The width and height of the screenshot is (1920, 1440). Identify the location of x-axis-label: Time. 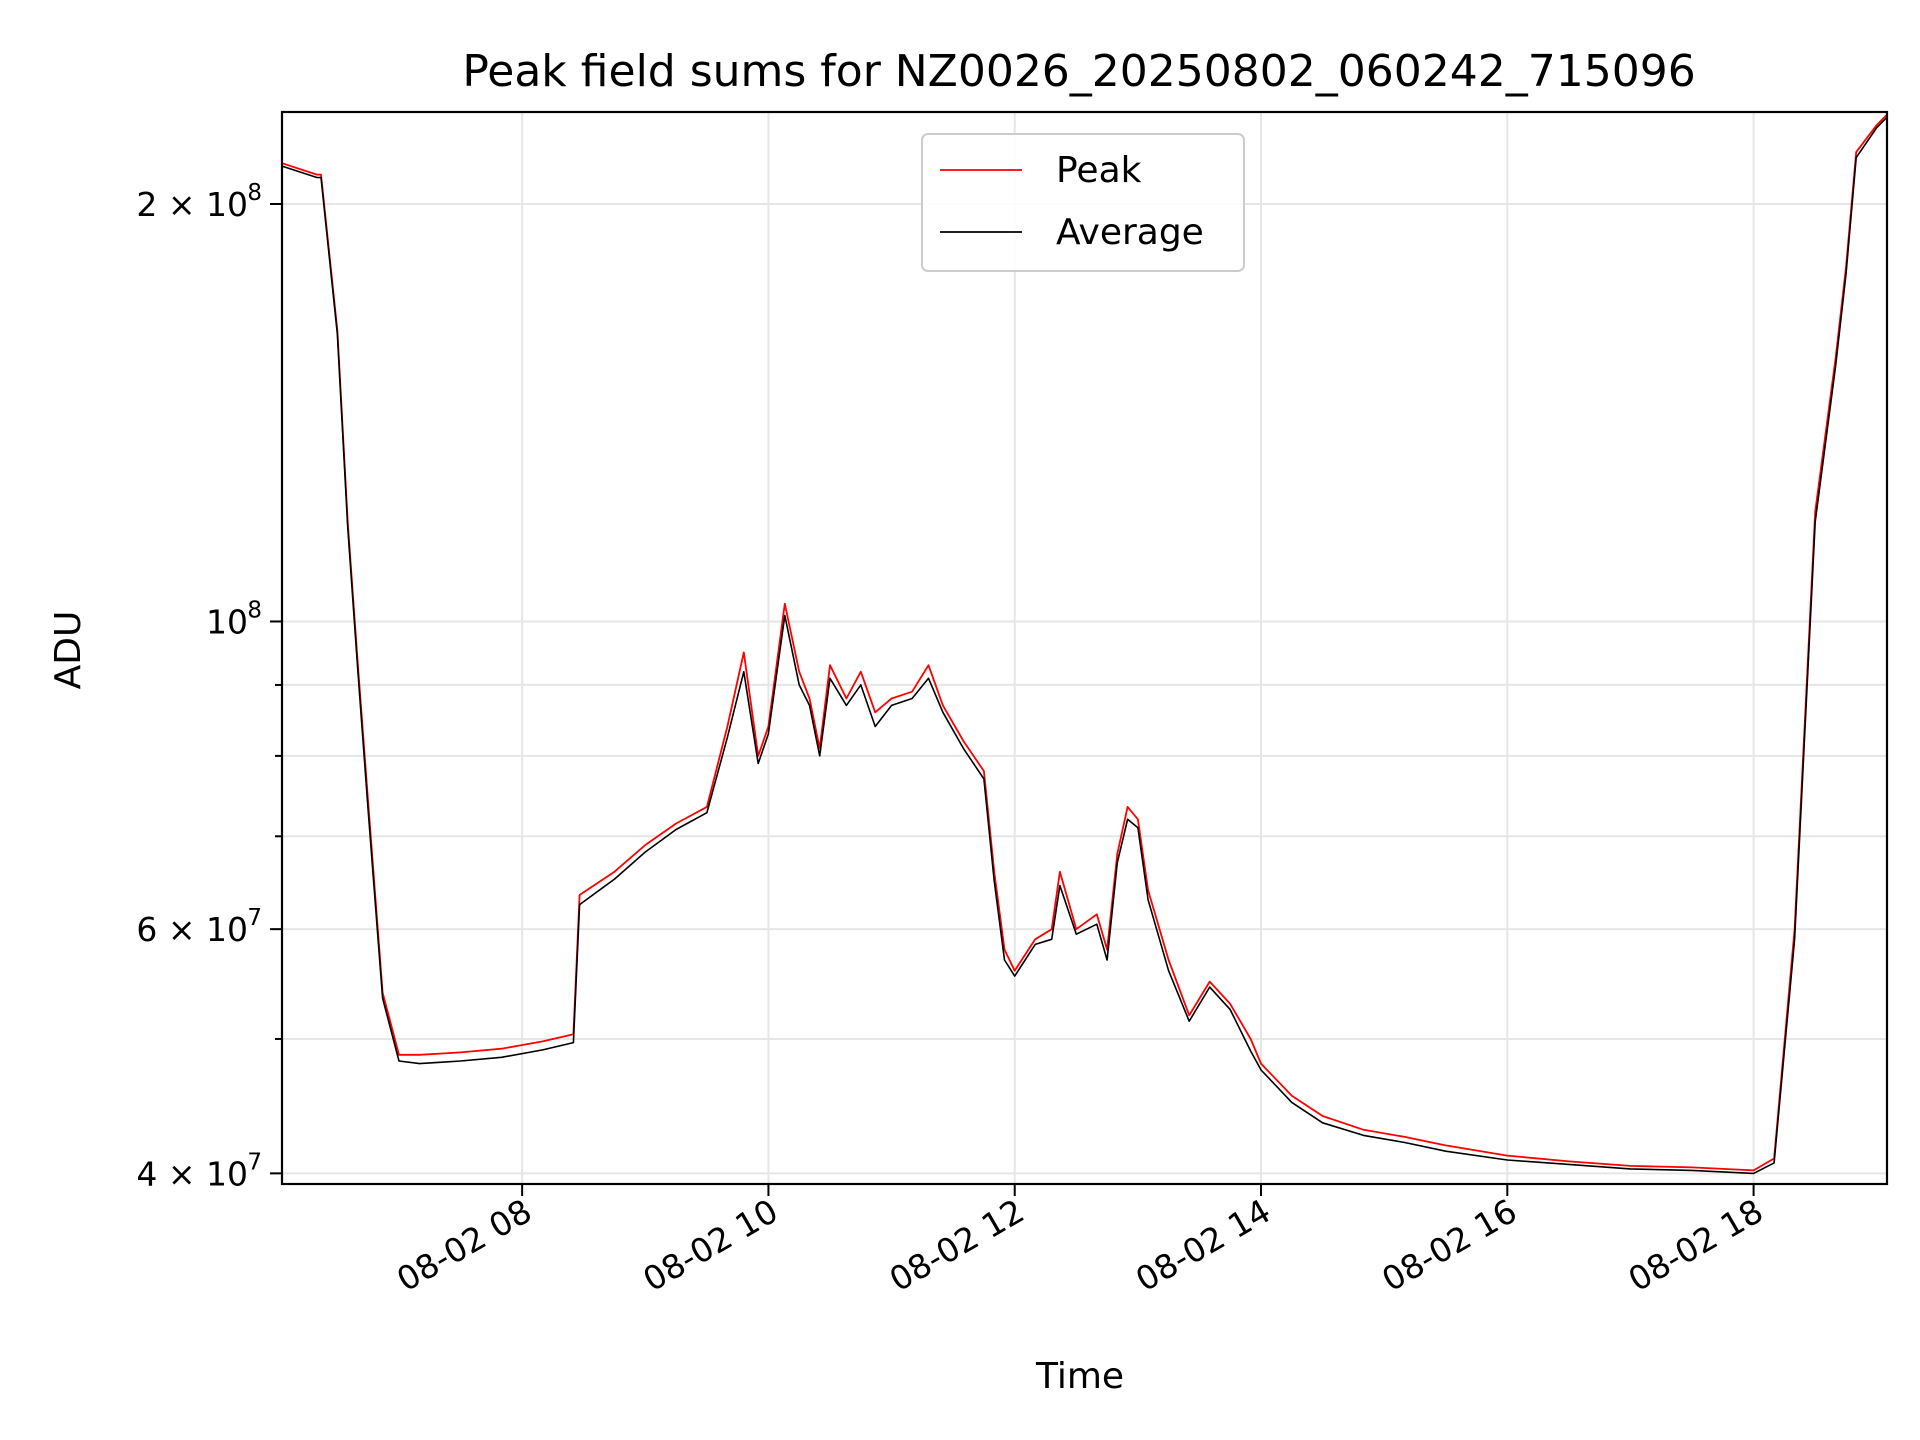
(1079, 1376).